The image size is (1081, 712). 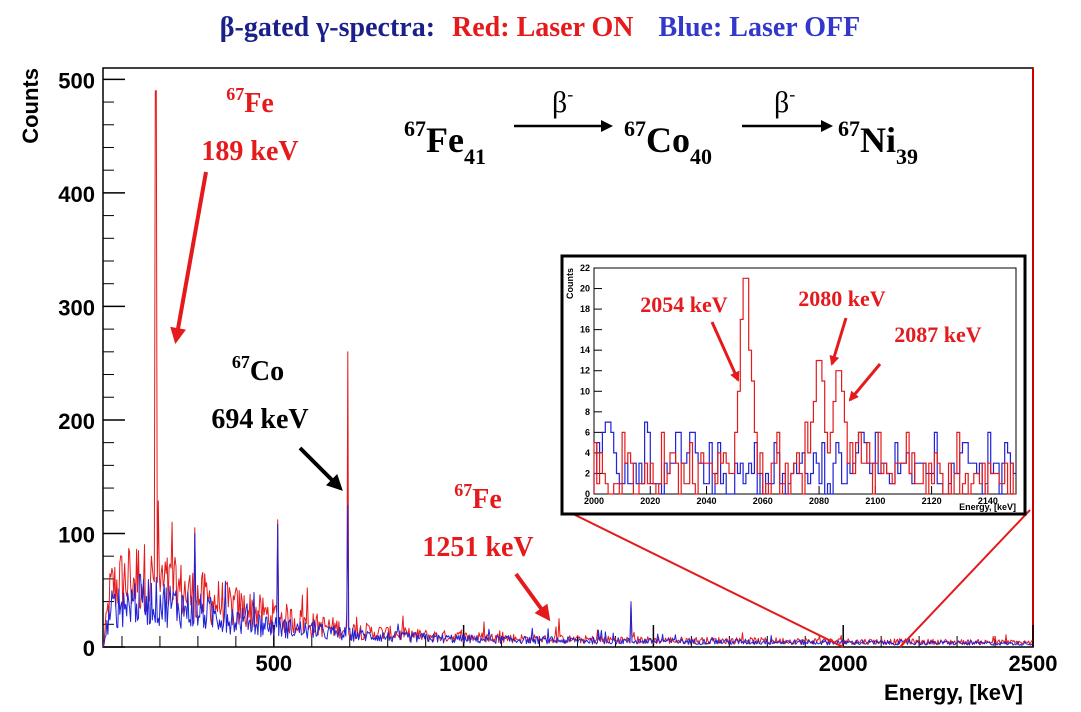 I want to click on decay-arrow-2-label: β-, so click(x=784, y=101).